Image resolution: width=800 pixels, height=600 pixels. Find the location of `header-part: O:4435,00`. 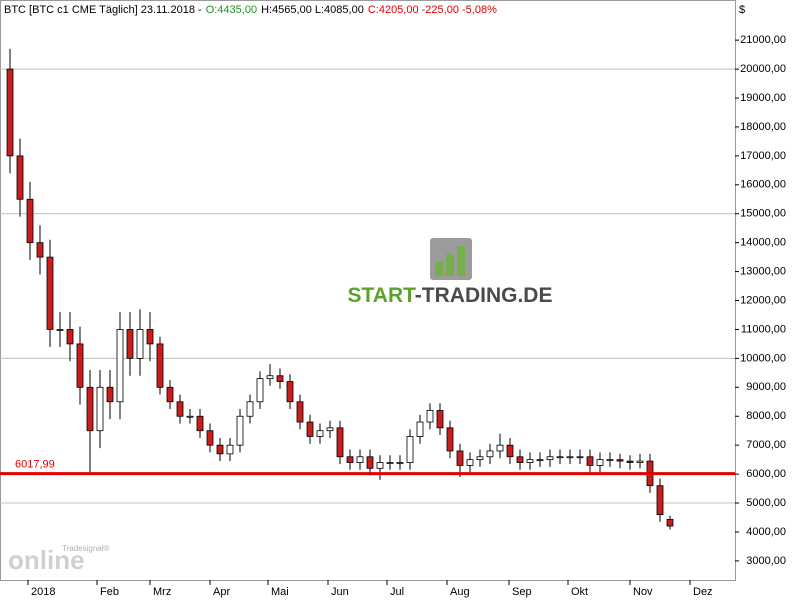

header-part: O:4435,00 is located at coordinates (231, 10).